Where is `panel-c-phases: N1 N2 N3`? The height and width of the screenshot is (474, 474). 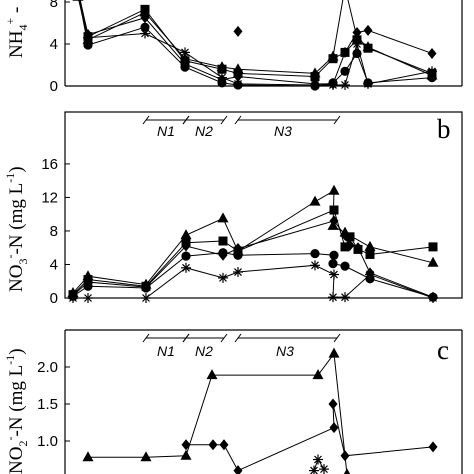
panel-c-phases: N1 N2 N3 is located at coordinates (241, 346).